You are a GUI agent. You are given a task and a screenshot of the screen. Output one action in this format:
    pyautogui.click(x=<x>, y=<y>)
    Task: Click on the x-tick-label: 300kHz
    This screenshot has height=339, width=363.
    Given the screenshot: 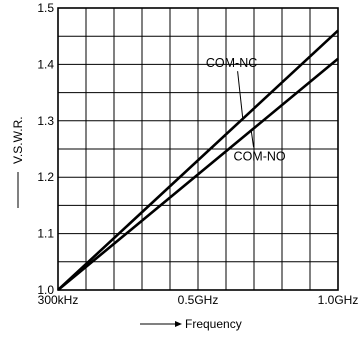 What is the action you would take?
    pyautogui.click(x=58, y=300)
    